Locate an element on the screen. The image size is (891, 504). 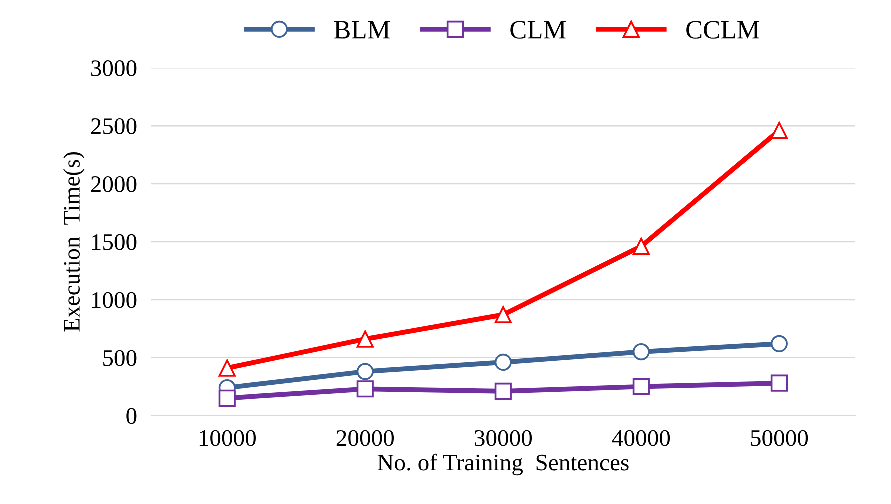
y-tick-label: 2000 is located at coordinates (114, 184).